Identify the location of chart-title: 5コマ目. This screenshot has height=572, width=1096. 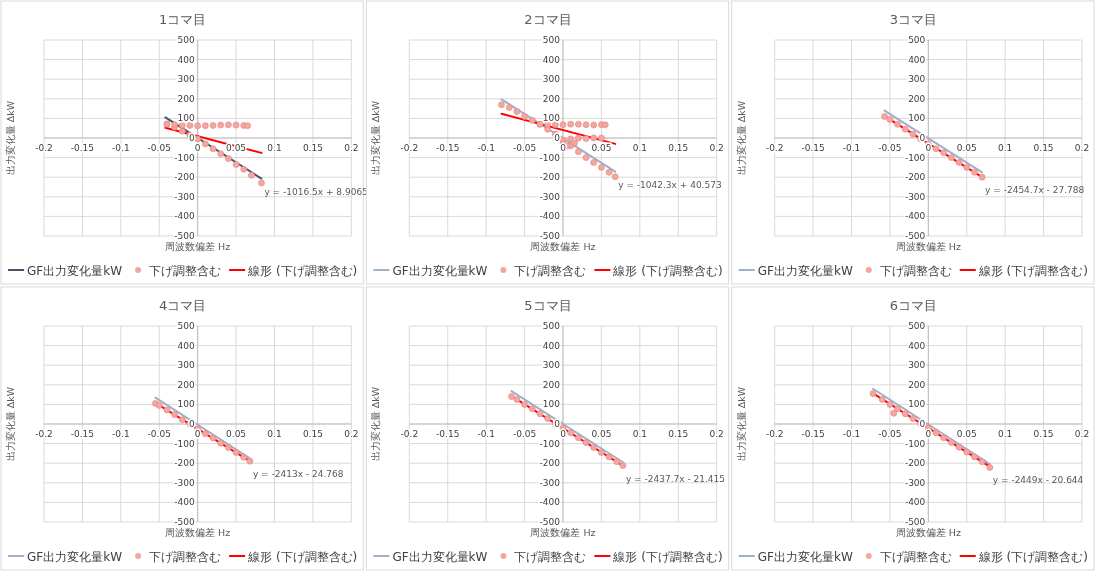
(548, 305).